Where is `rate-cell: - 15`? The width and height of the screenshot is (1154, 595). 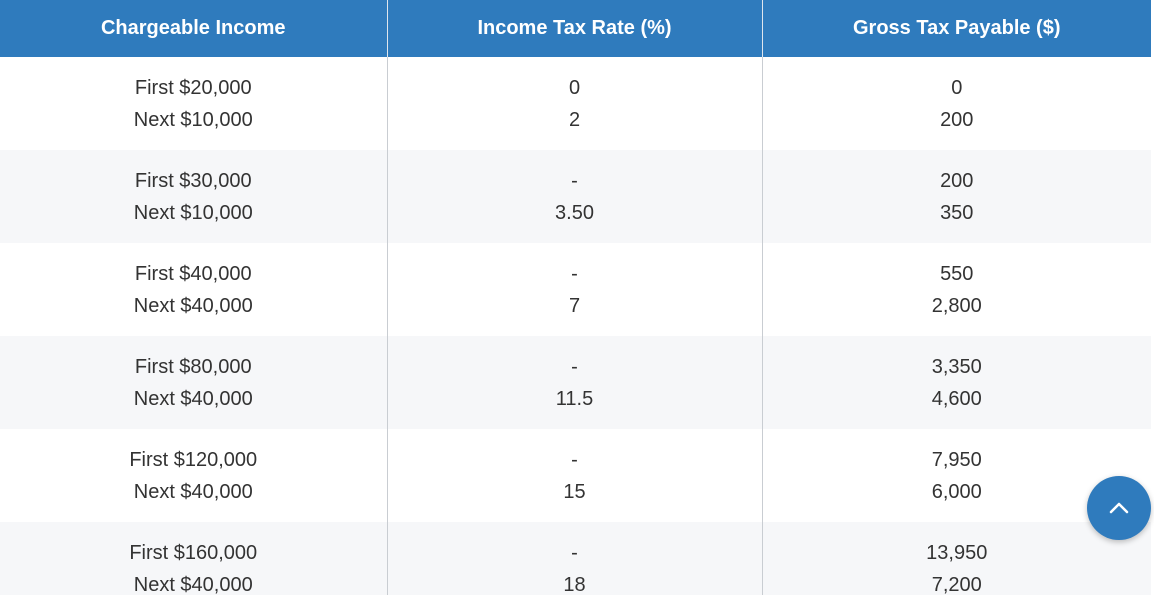 rate-cell: - 15 is located at coordinates (574, 475).